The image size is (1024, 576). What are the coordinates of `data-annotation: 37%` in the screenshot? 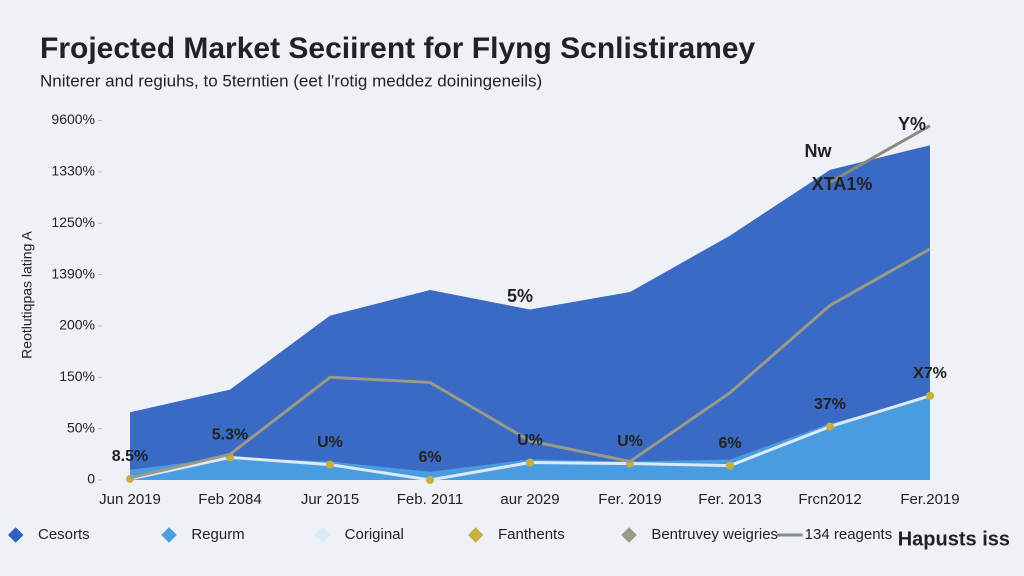 It's located at (830, 404).